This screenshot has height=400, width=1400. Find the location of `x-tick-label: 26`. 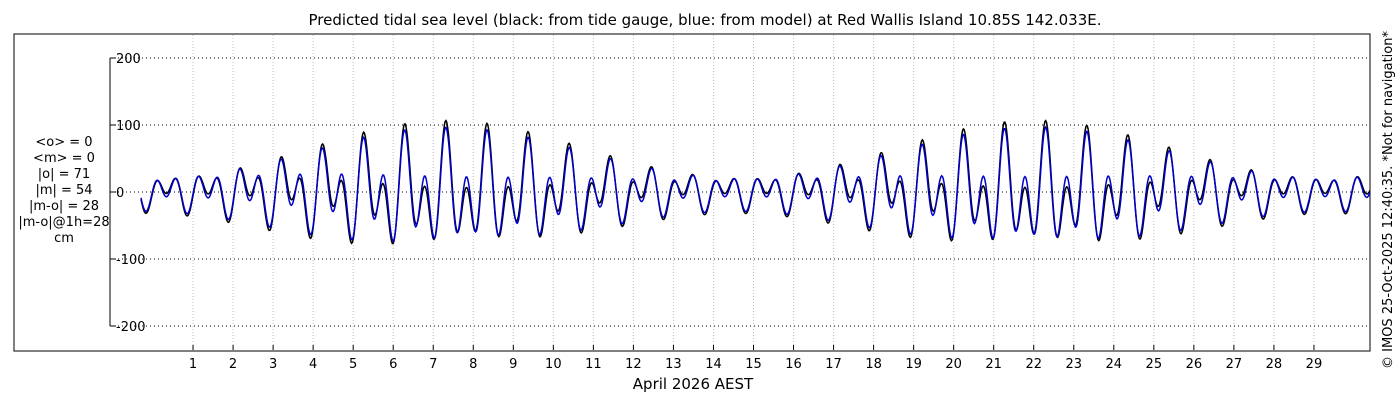

x-tick-label: 26 is located at coordinates (1194, 364).